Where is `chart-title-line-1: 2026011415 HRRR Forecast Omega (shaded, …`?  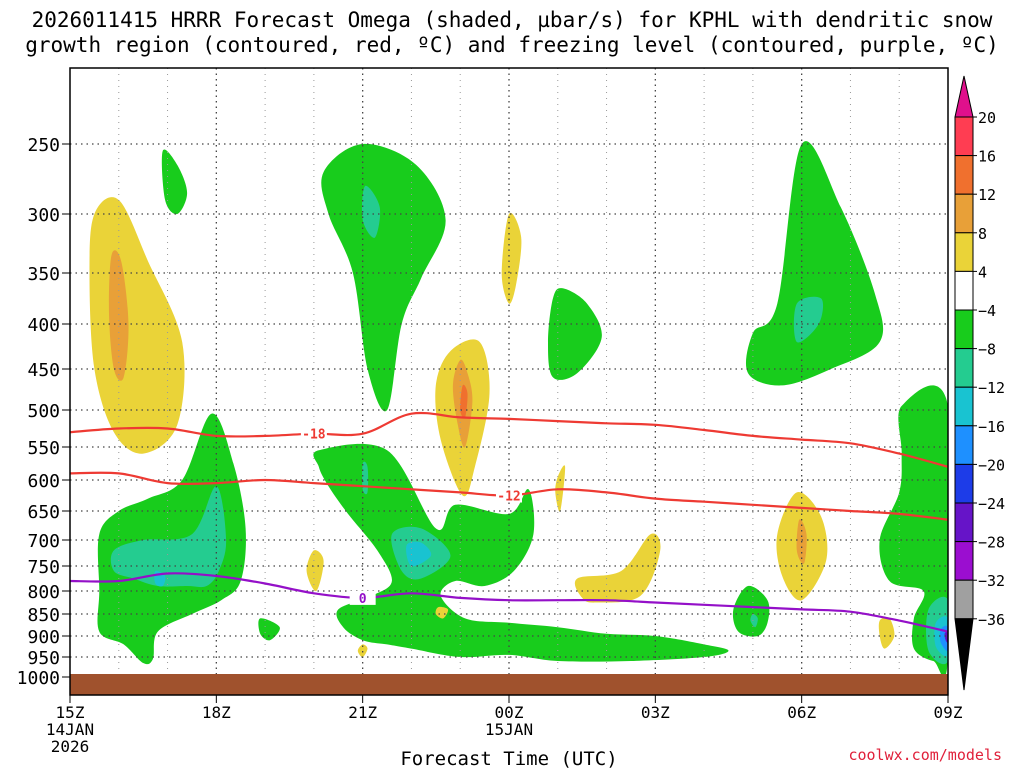
chart-title-line-1: 2026011415 HRRR Forecast Omega (shaded, … is located at coordinates (512, 20).